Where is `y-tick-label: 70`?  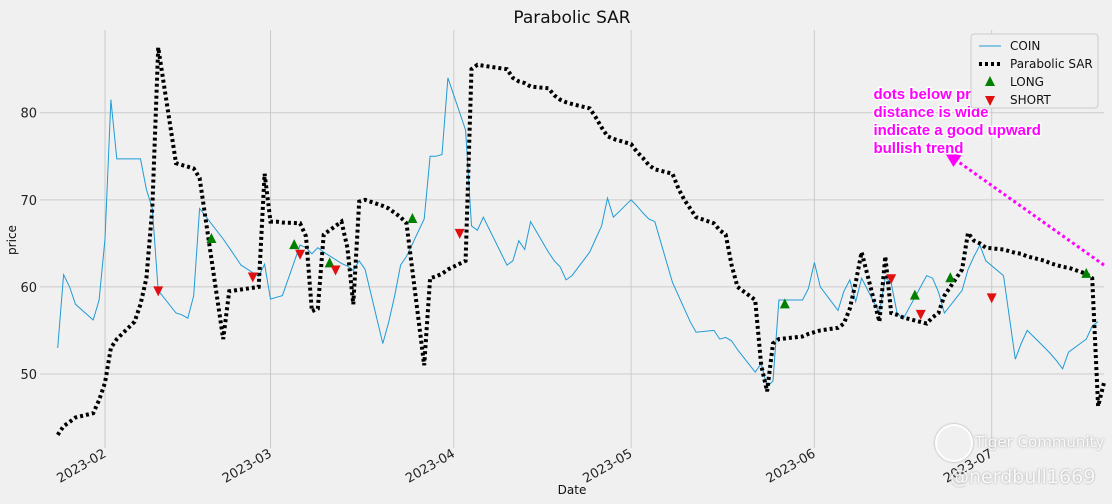 y-tick-label: 70 is located at coordinates (28, 201).